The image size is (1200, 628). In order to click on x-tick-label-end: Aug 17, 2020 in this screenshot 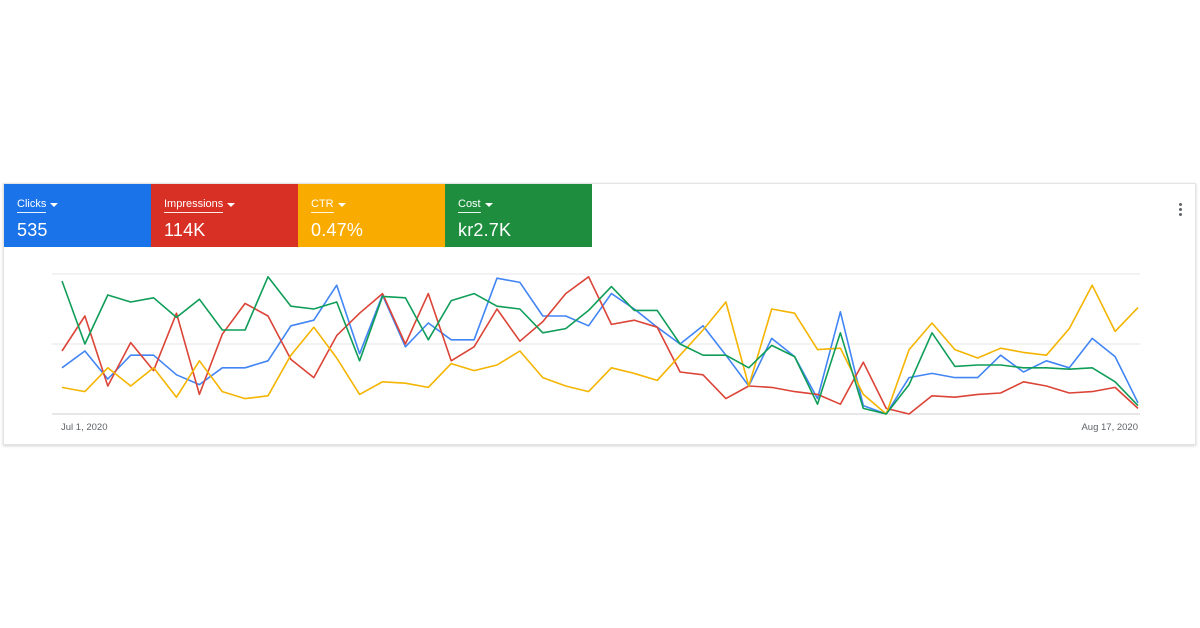, I will do `click(1109, 427)`.